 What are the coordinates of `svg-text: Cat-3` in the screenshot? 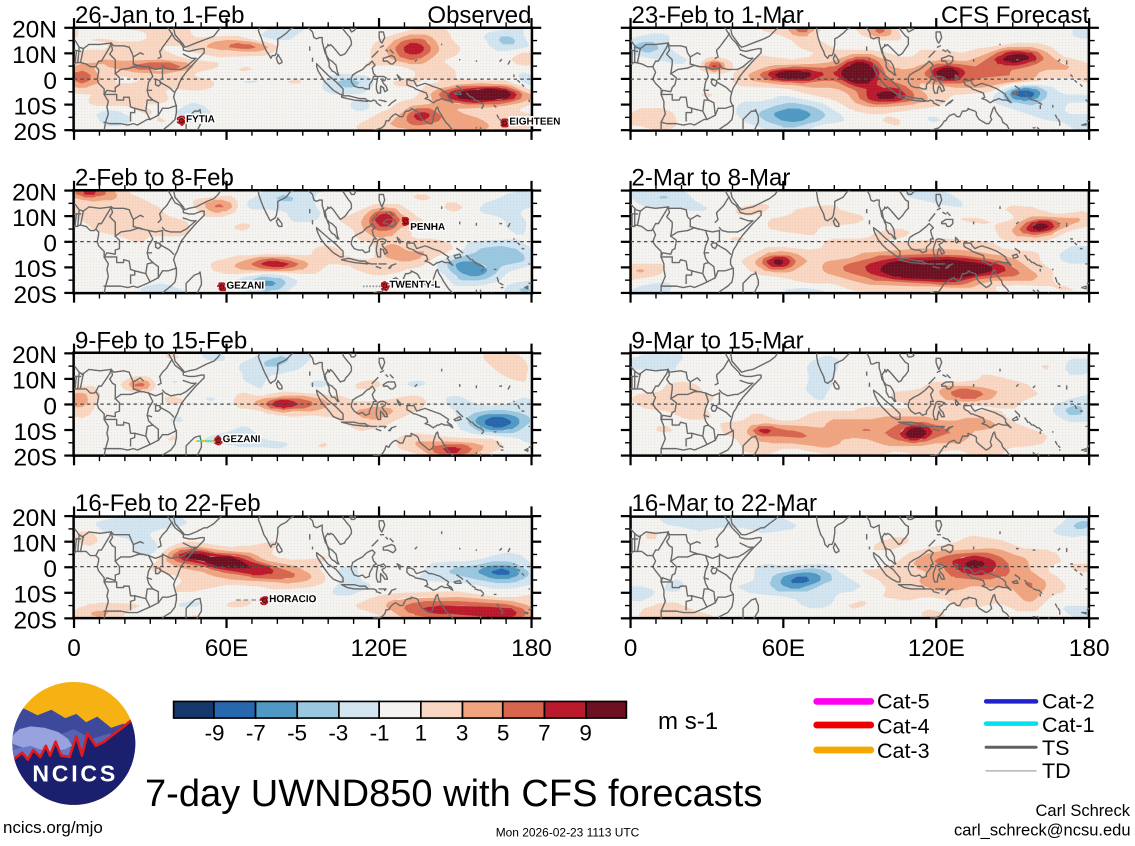 It's located at (903, 751).